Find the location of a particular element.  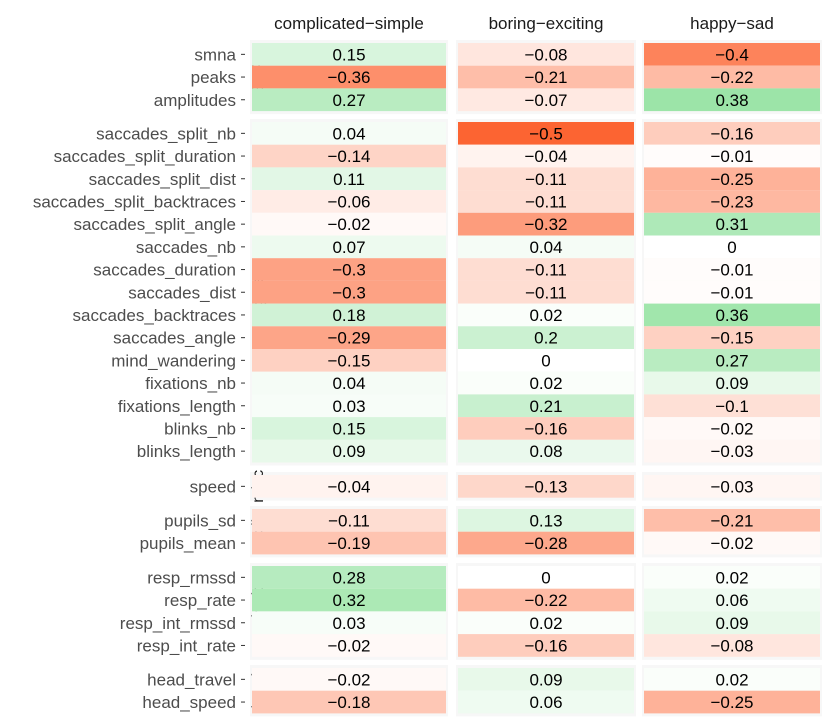

cell-value-label: −0.03 is located at coordinates (731, 451).